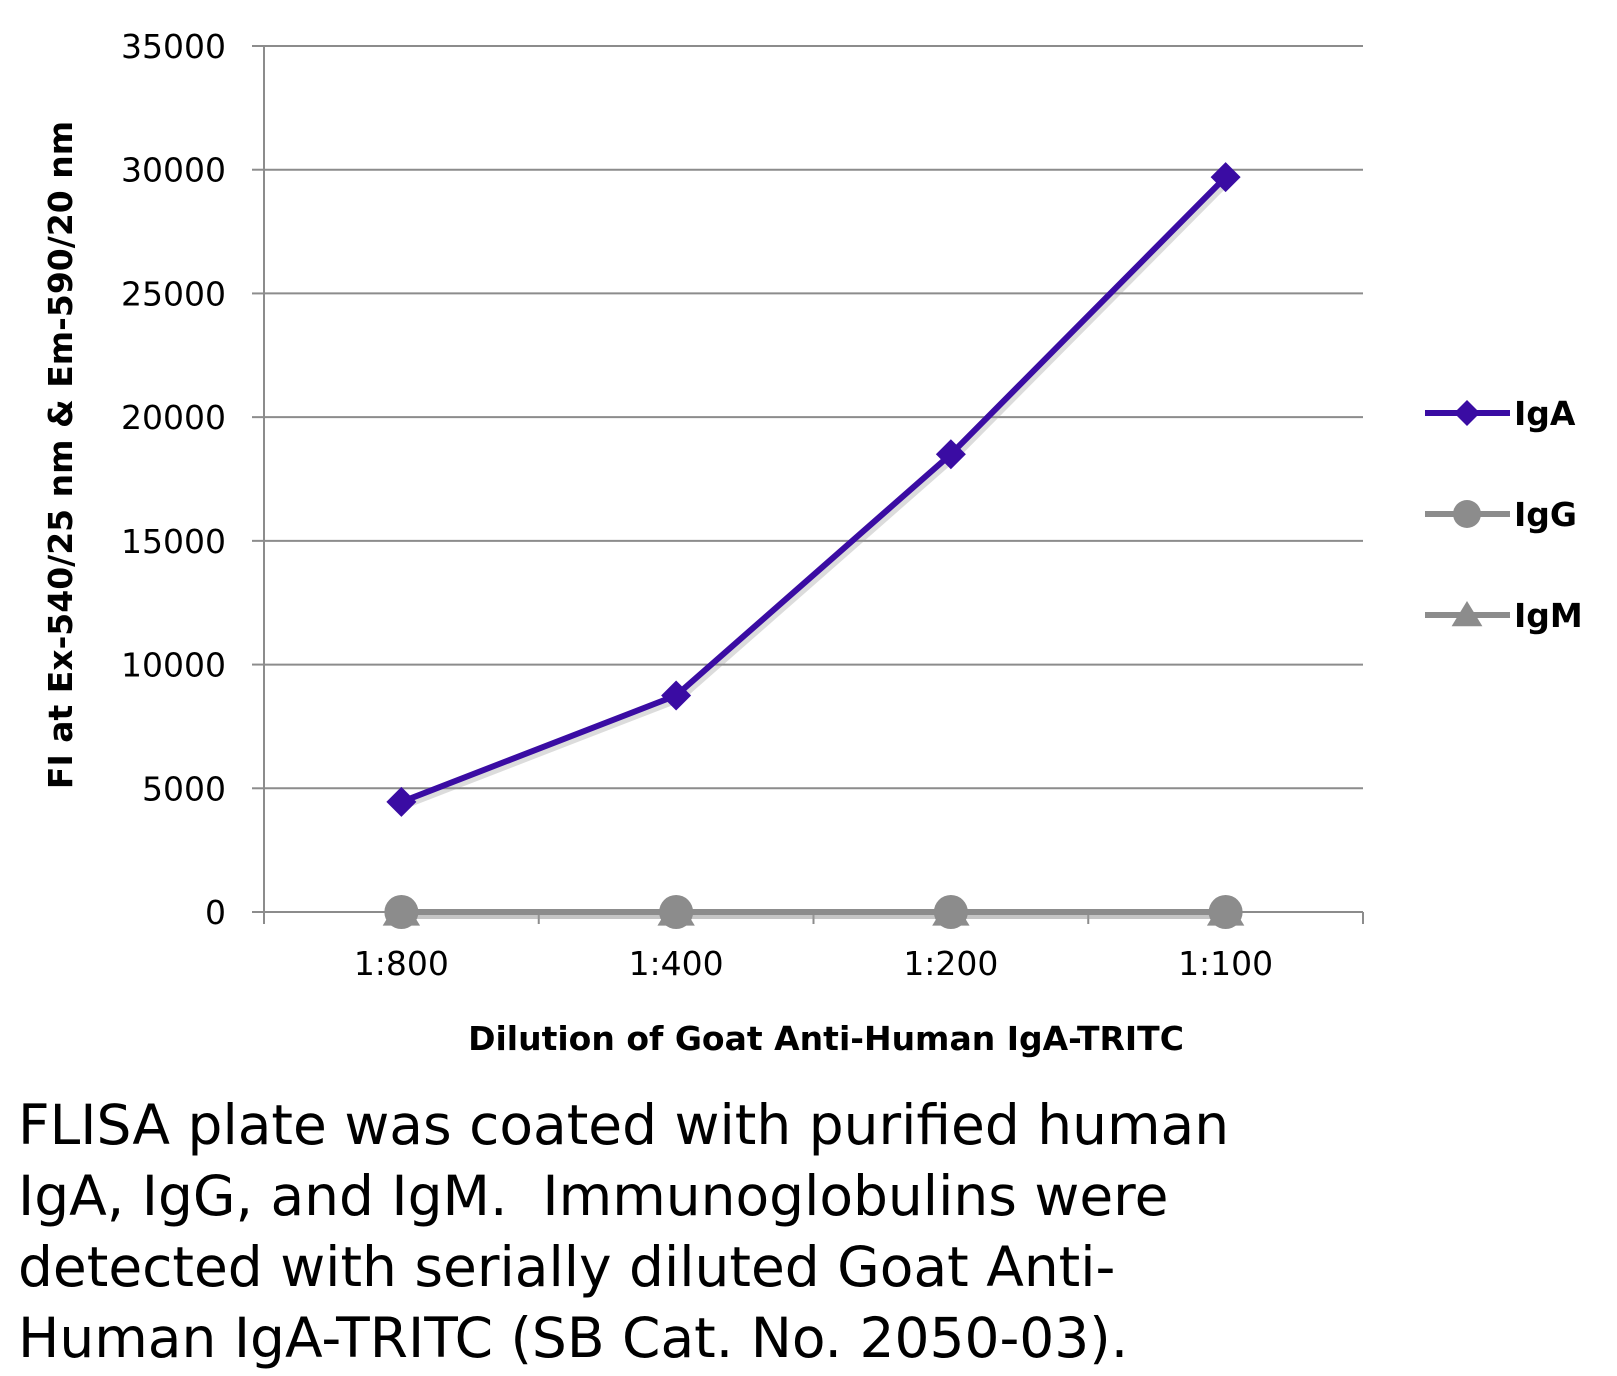 The image size is (1617, 1376). Describe the element at coordinates (950, 963) in the screenshot. I see `x-tick-label: 1:200` at that location.